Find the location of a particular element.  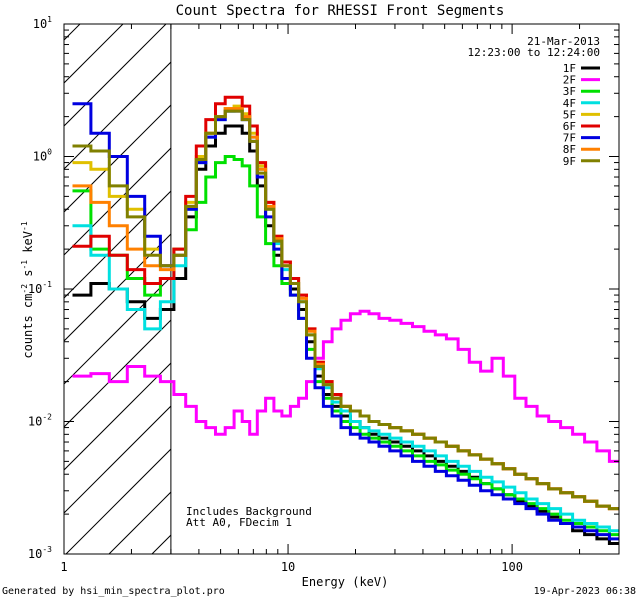

x-tick-label: 1 is located at coordinates (63, 567).